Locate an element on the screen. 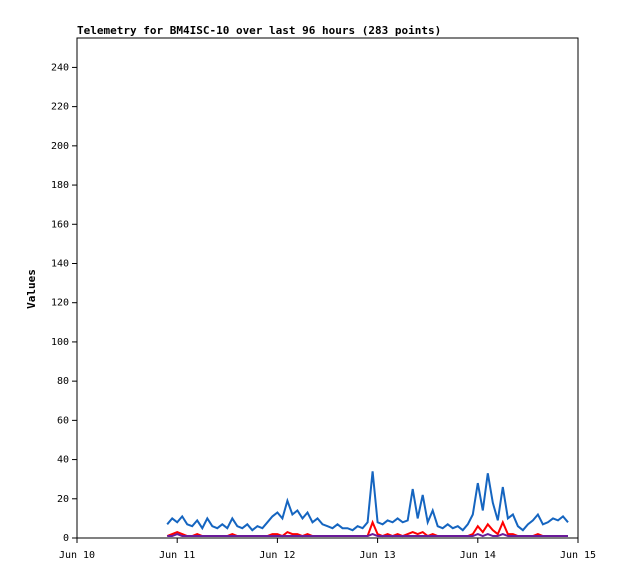  y-tick-label: 80 is located at coordinates (63, 381).